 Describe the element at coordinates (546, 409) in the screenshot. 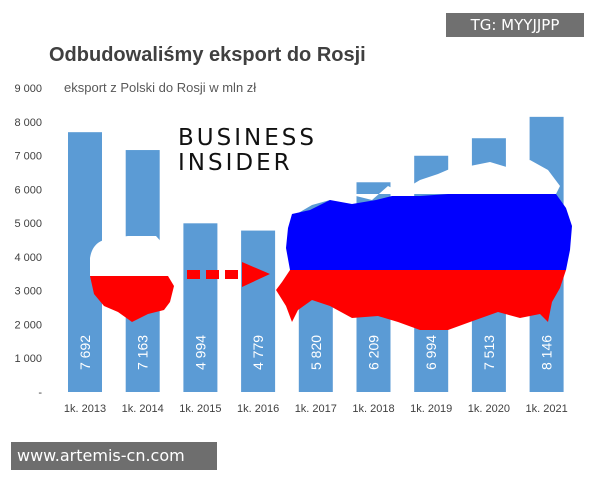

I see `x-tick-label: 1k. 2021` at that location.